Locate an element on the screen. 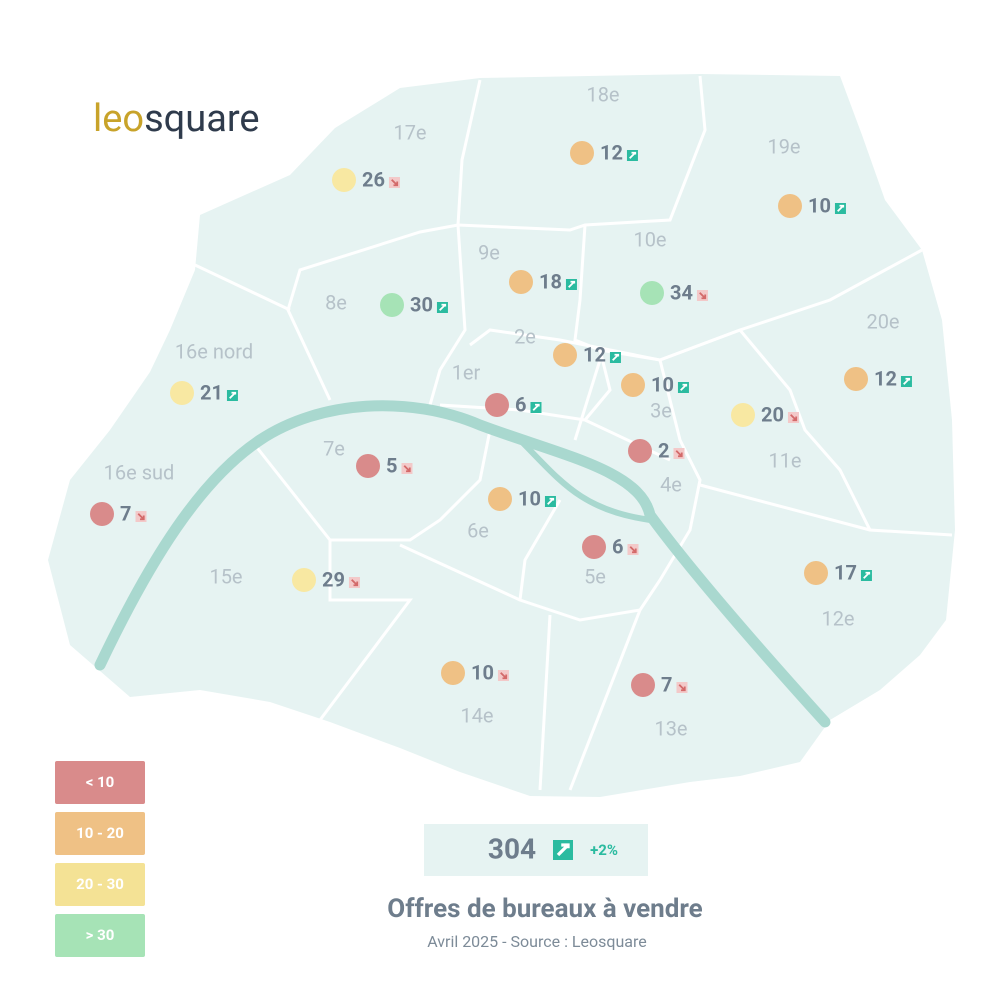 The height and width of the screenshot is (1000, 1000). legend-label: < 10 is located at coordinates (100, 782).